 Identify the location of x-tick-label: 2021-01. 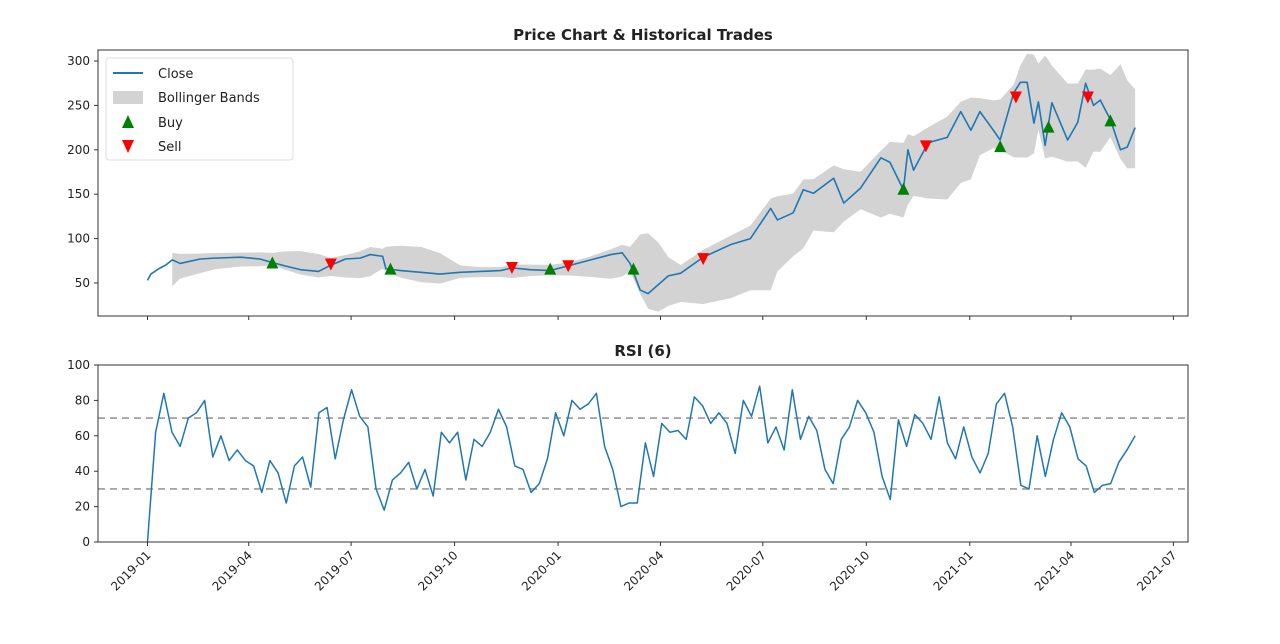
(953, 570).